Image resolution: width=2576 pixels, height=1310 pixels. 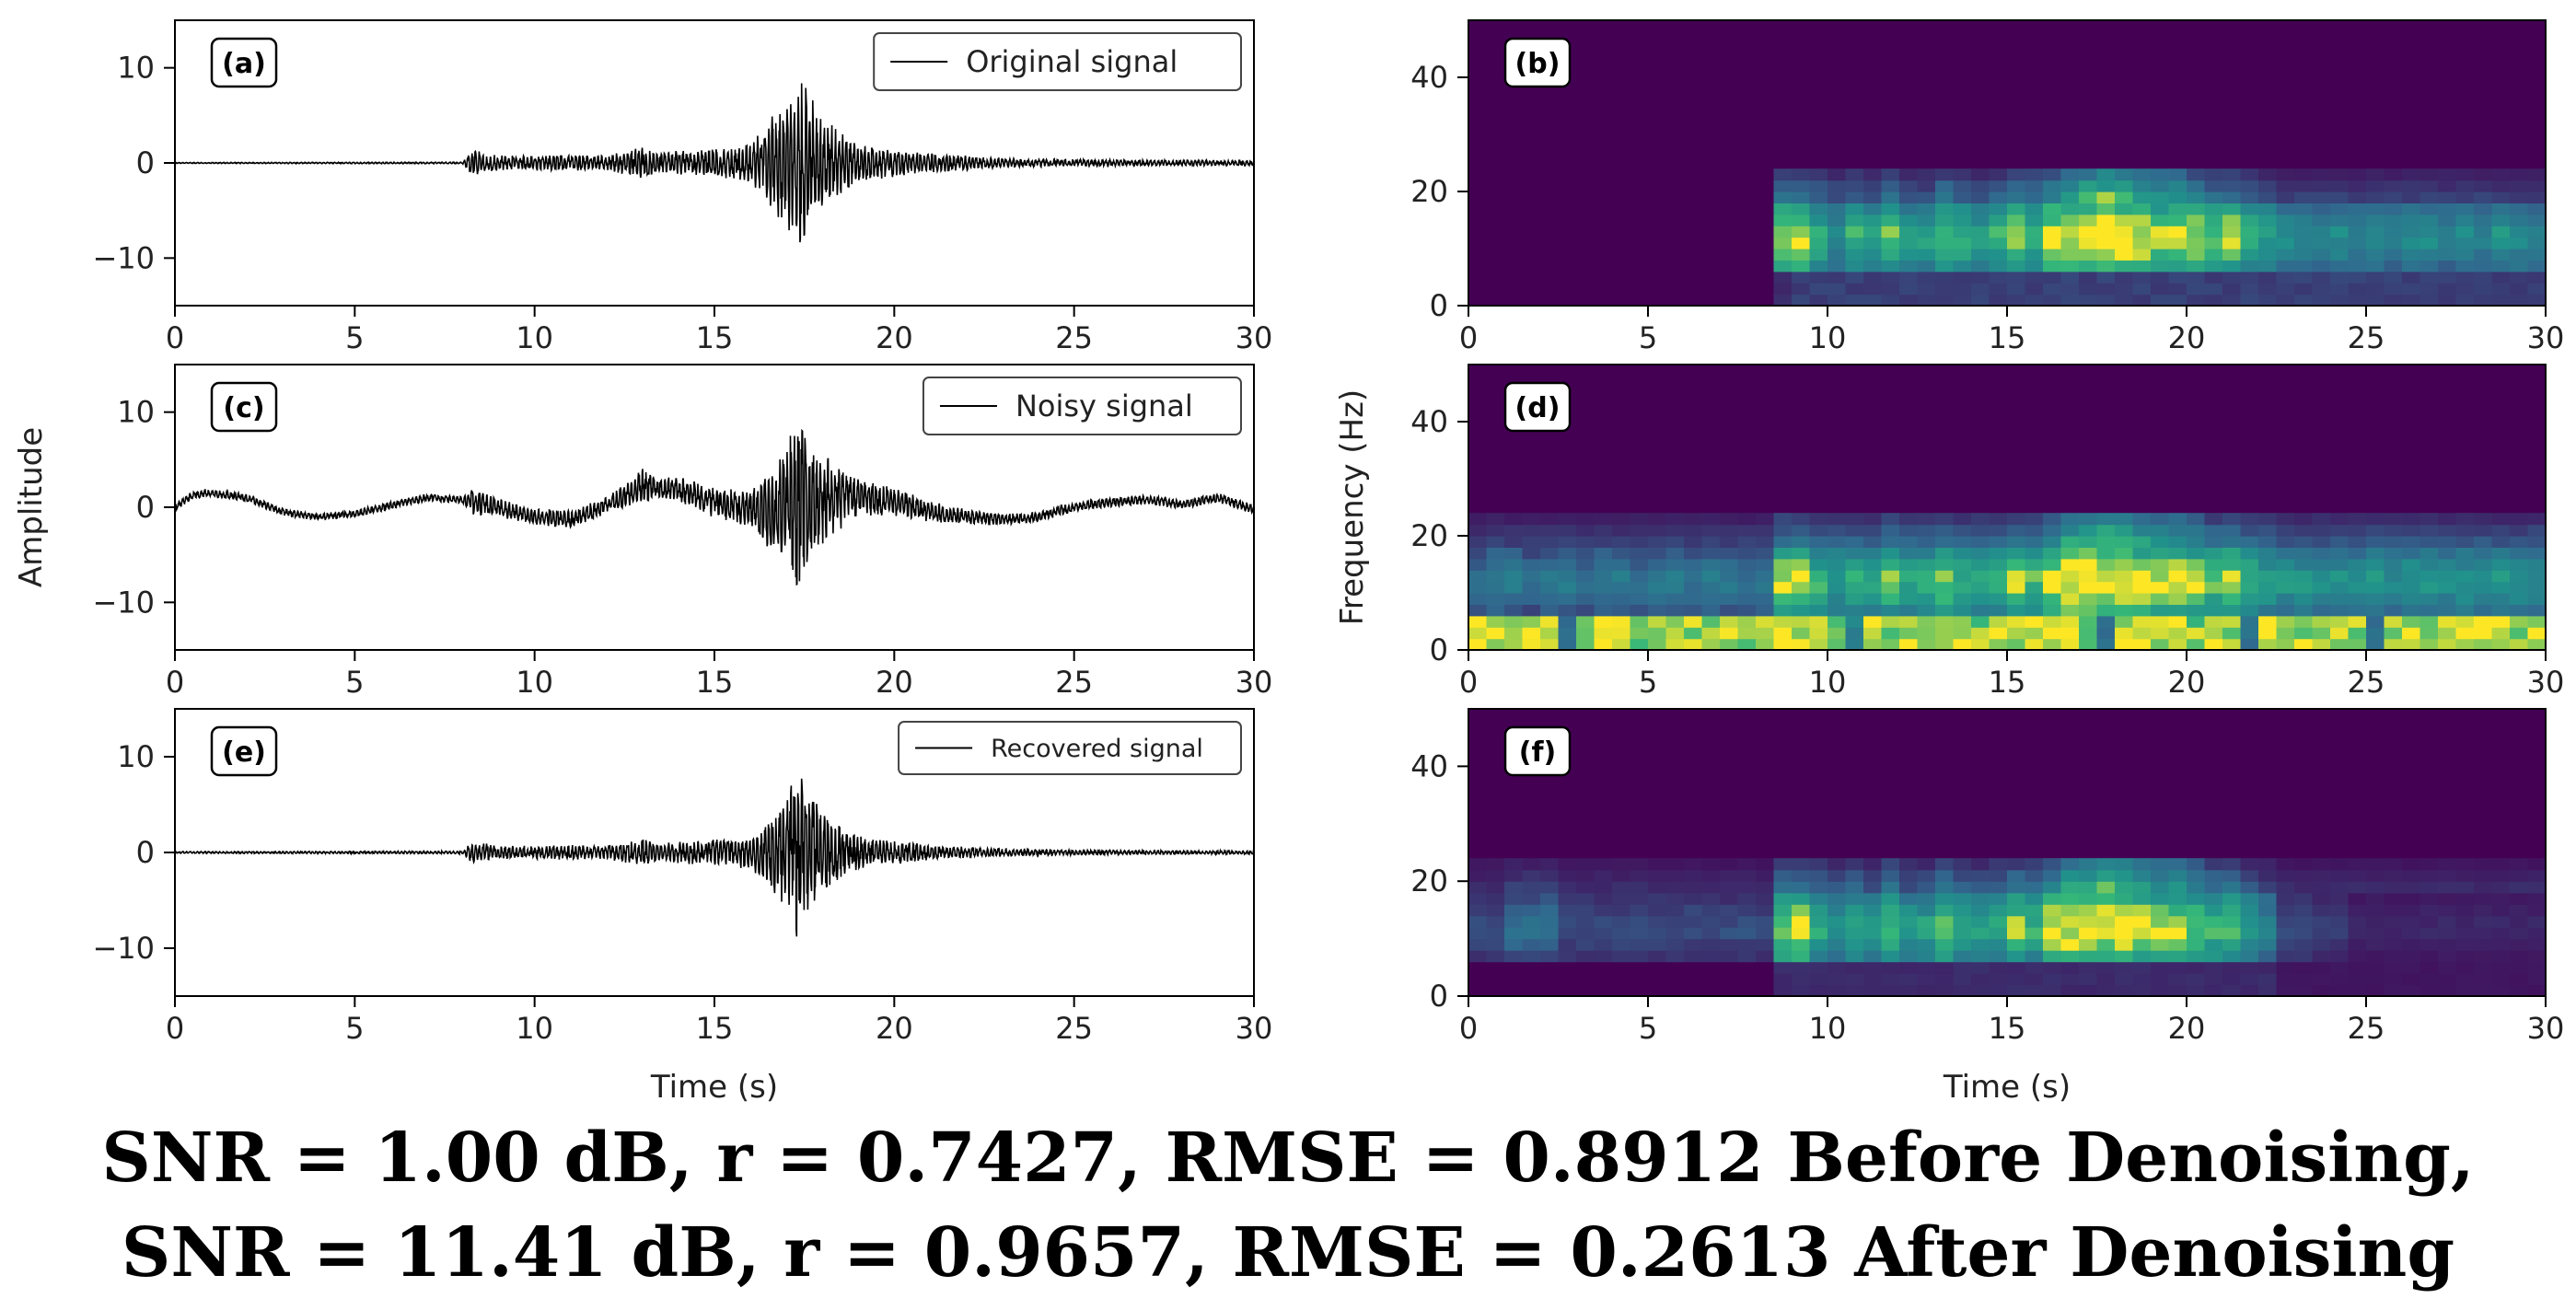 What do you see at coordinates (1429, 421) in the screenshot?
I see `y-tick-label: 40` at bounding box center [1429, 421].